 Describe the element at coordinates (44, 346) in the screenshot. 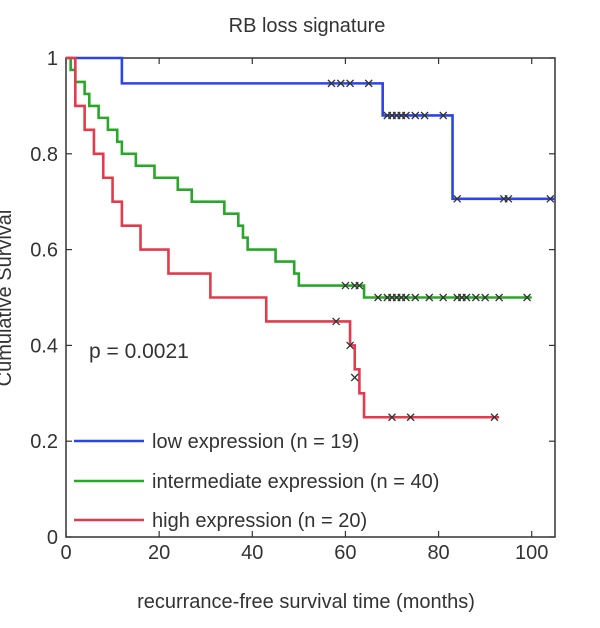

I see `y-tick-label: 0.4` at that location.